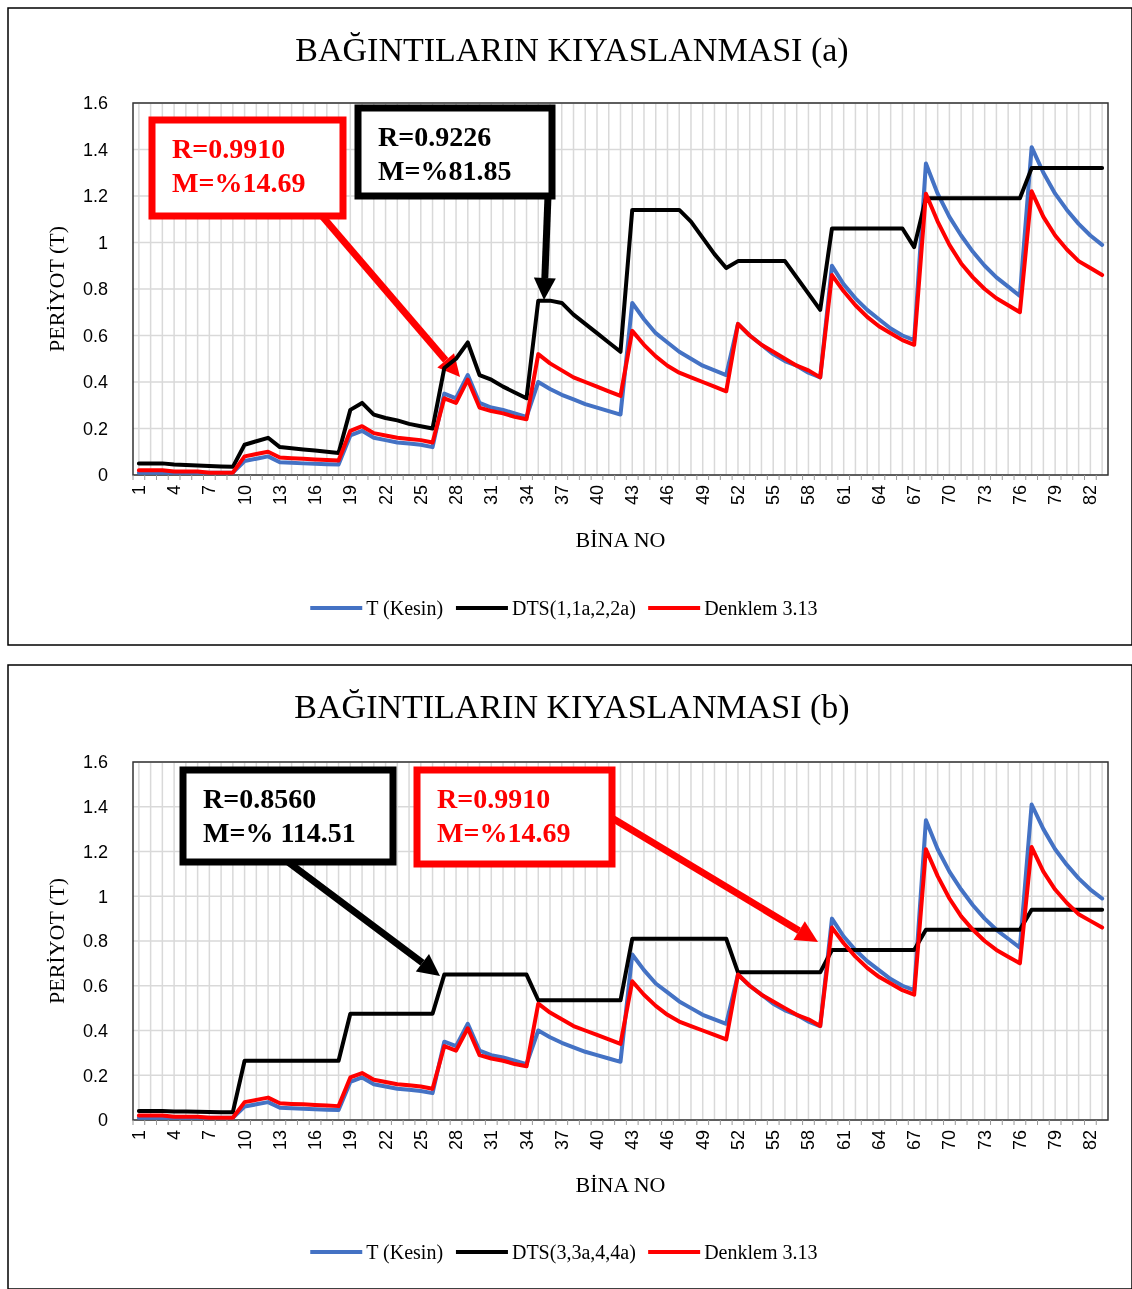 This screenshot has height=1289, width=1132. What do you see at coordinates (573, 1252) in the screenshot?
I see `legend-label: DTS(3,3a,4,4a)` at bounding box center [573, 1252].